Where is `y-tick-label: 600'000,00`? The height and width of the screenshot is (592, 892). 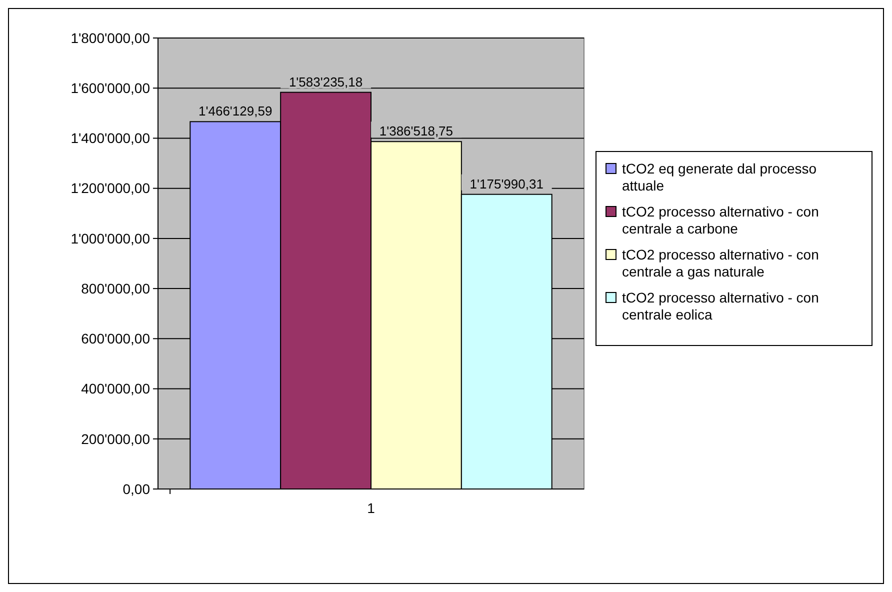
y-tick-label: 600'000,00 is located at coordinates (115, 338).